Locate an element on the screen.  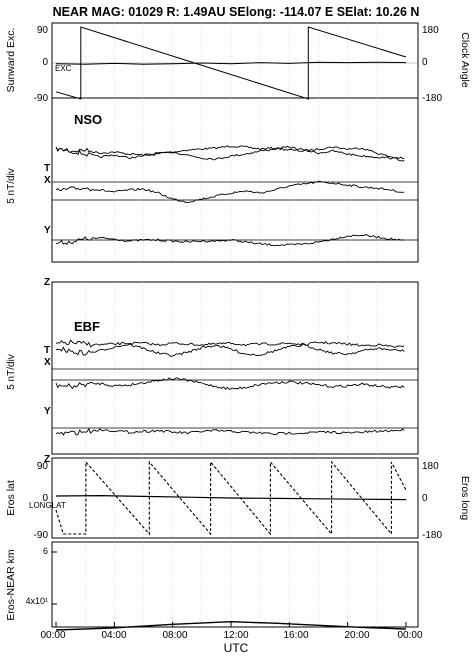
distance-tick-label: 4x10¹ is located at coordinates (36, 601).